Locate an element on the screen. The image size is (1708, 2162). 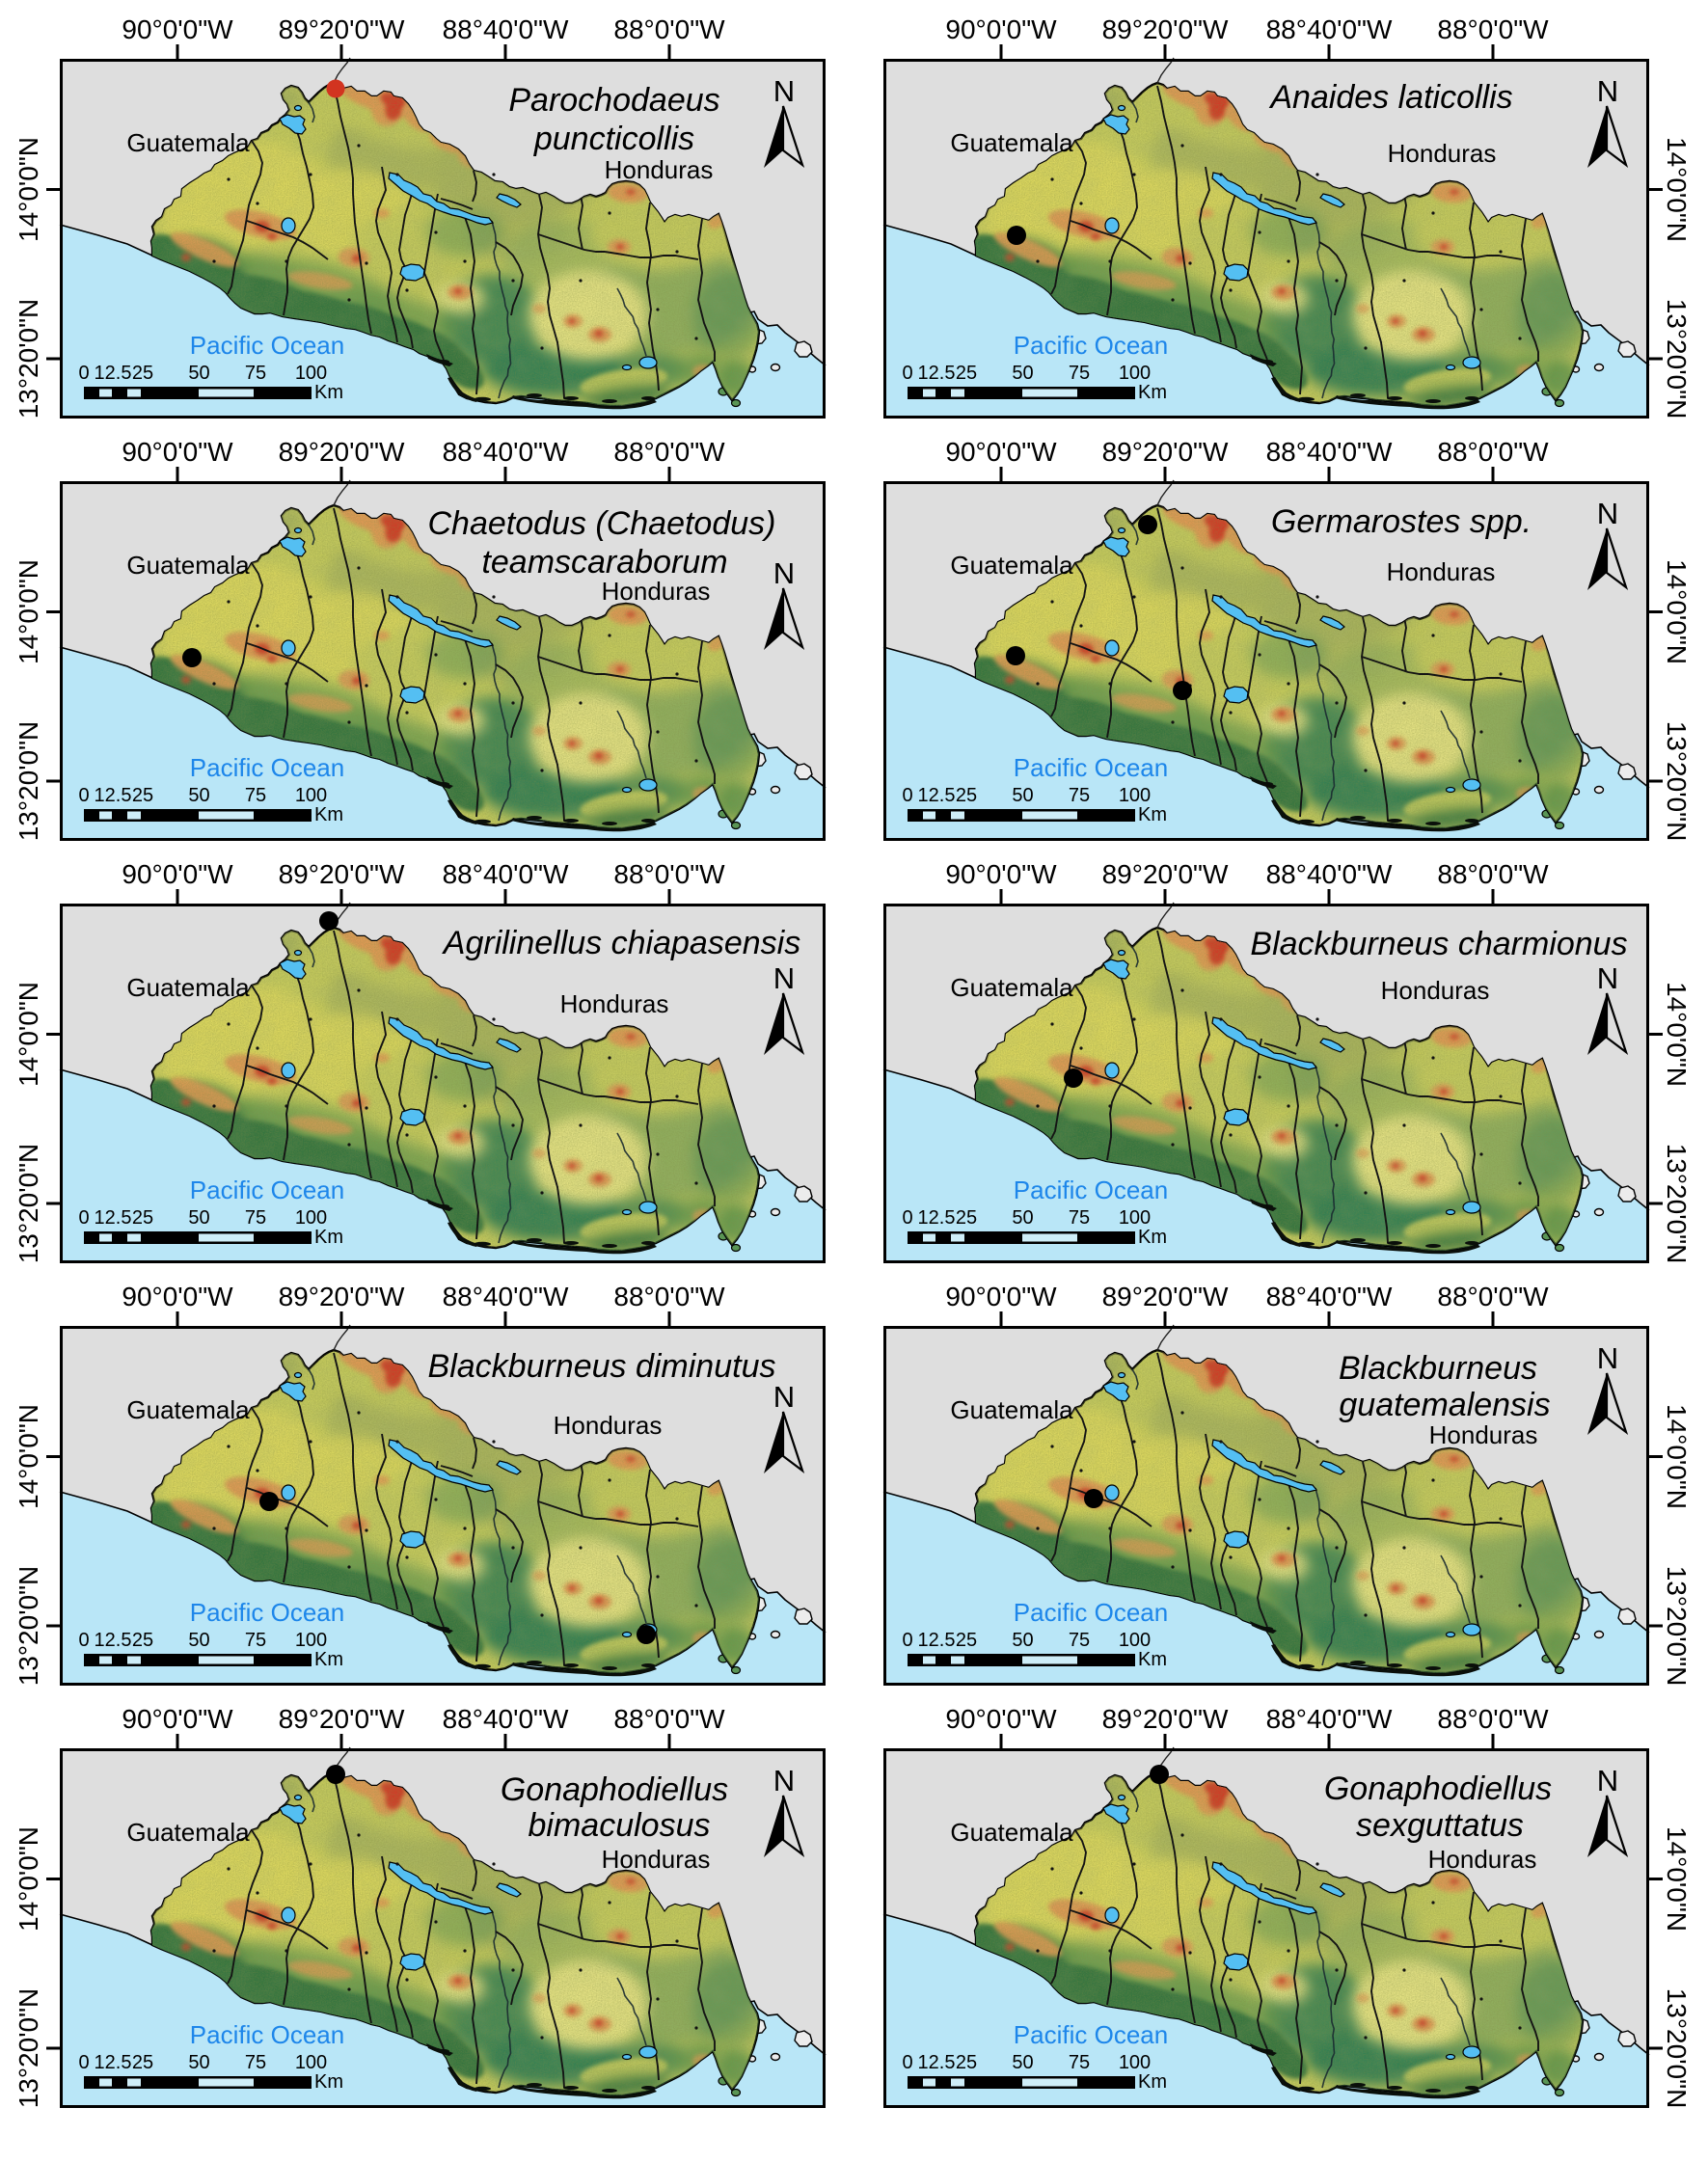
svg-text: guatemalensis is located at coordinates (1444, 1405).